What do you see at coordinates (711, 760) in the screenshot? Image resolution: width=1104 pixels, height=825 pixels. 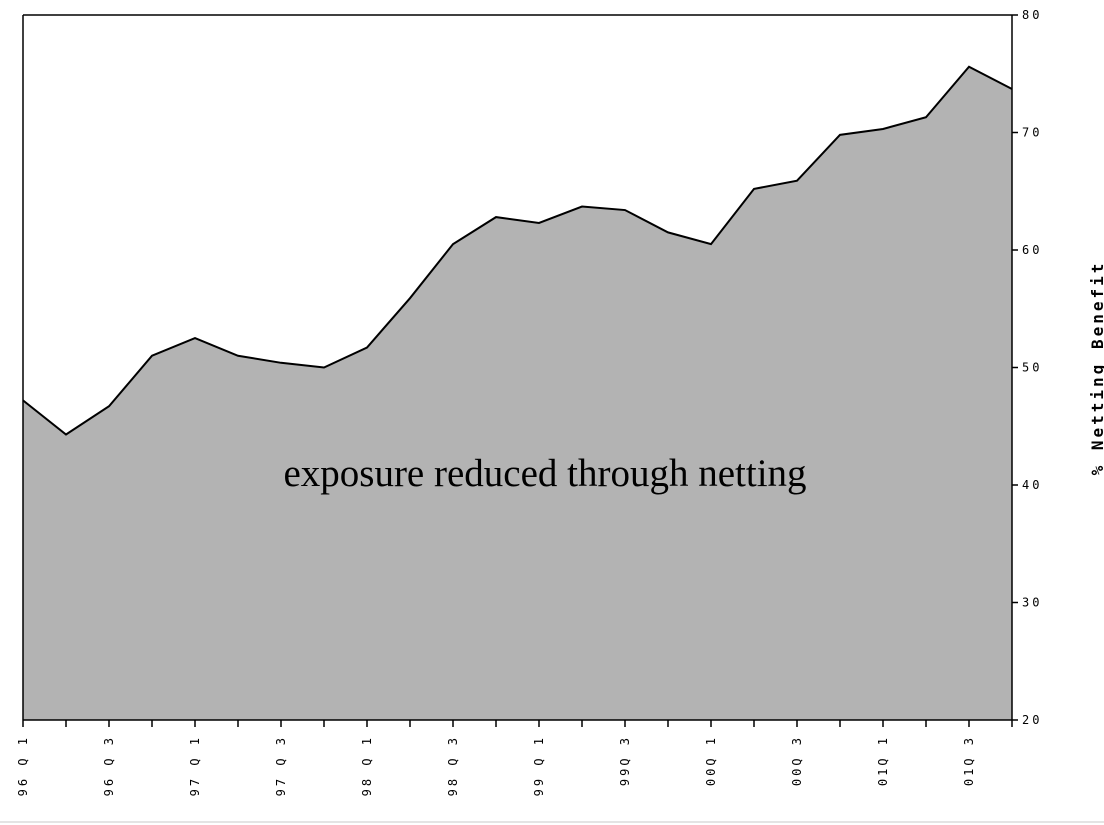 I see `x-tick-label: 00Q 1` at bounding box center [711, 760].